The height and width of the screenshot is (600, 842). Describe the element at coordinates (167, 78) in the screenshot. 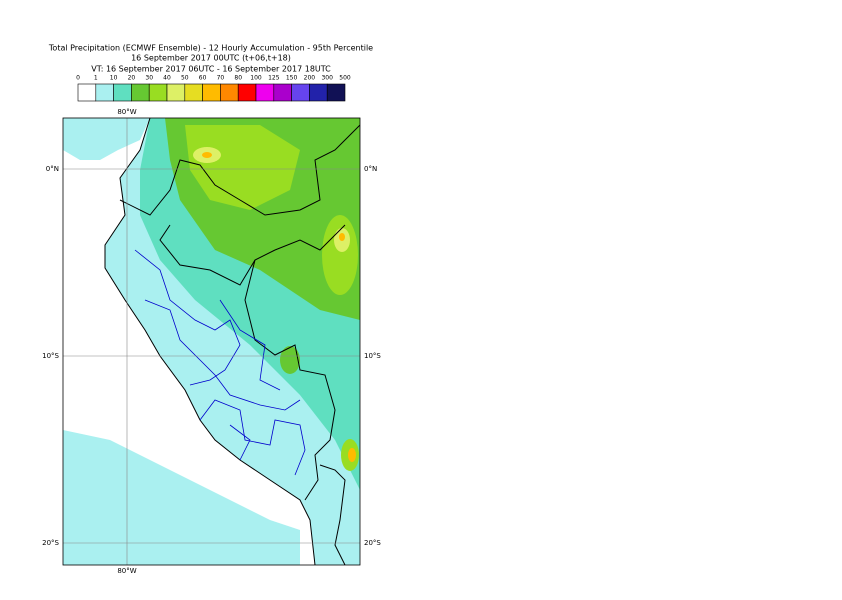

I see `colorbar-label: 40` at that location.